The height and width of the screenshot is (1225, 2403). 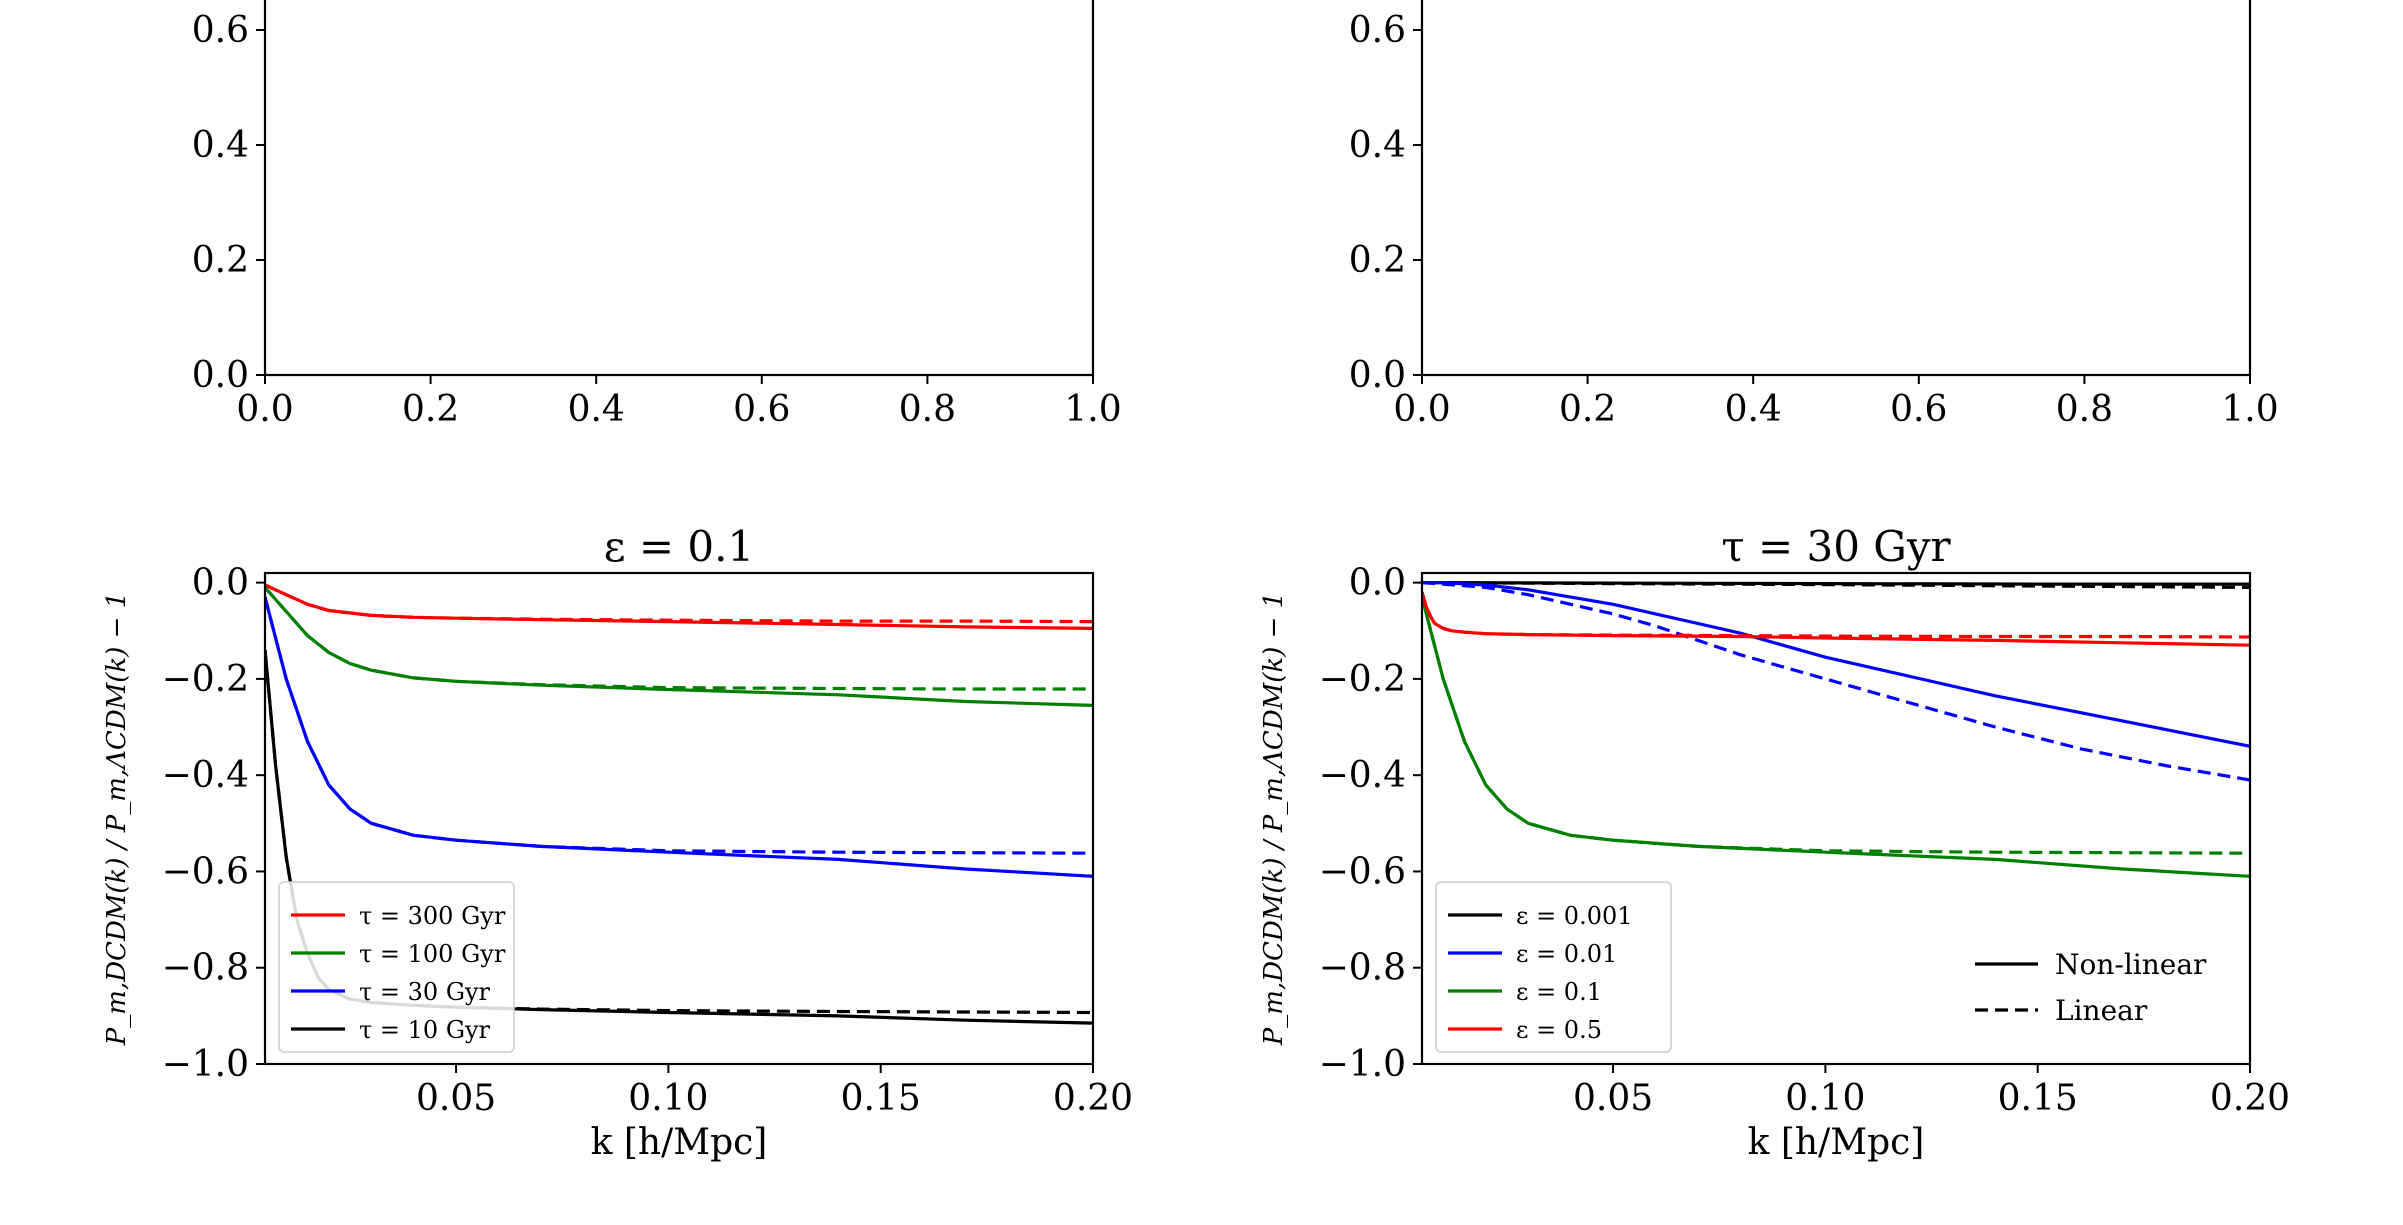 What do you see at coordinates (425, 992) in the screenshot?
I see `legend-label: τ = 30 Gyr` at bounding box center [425, 992].